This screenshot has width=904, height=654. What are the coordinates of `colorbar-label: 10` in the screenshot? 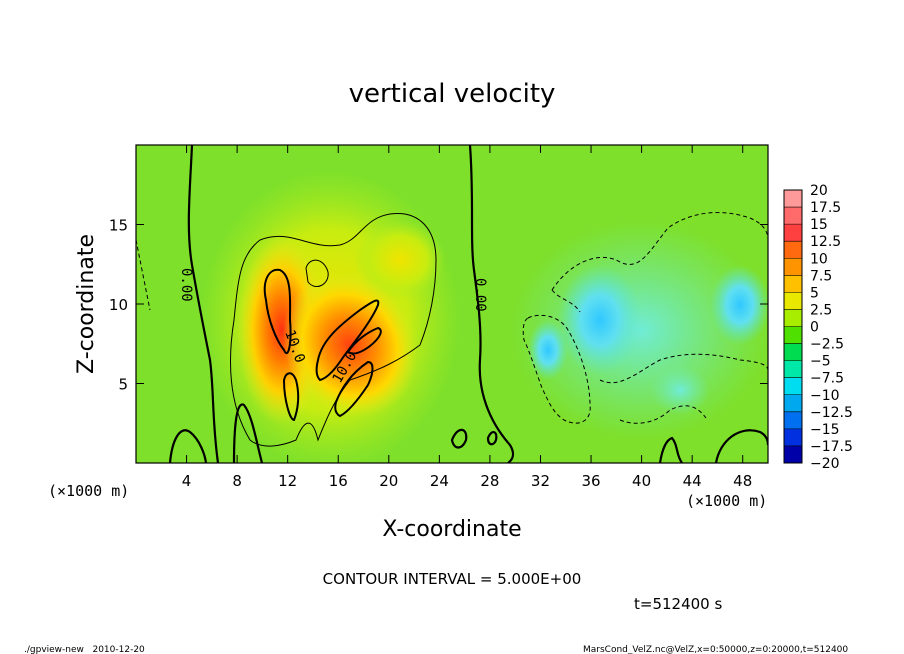 It's located at (819, 259).